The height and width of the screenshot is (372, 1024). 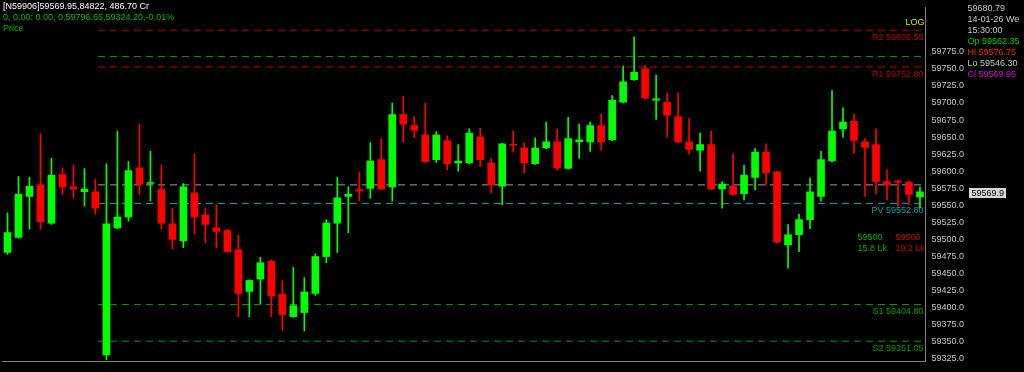 What do you see at coordinates (992, 63) in the screenshot?
I see `text: Lo 59546.30` at bounding box center [992, 63].